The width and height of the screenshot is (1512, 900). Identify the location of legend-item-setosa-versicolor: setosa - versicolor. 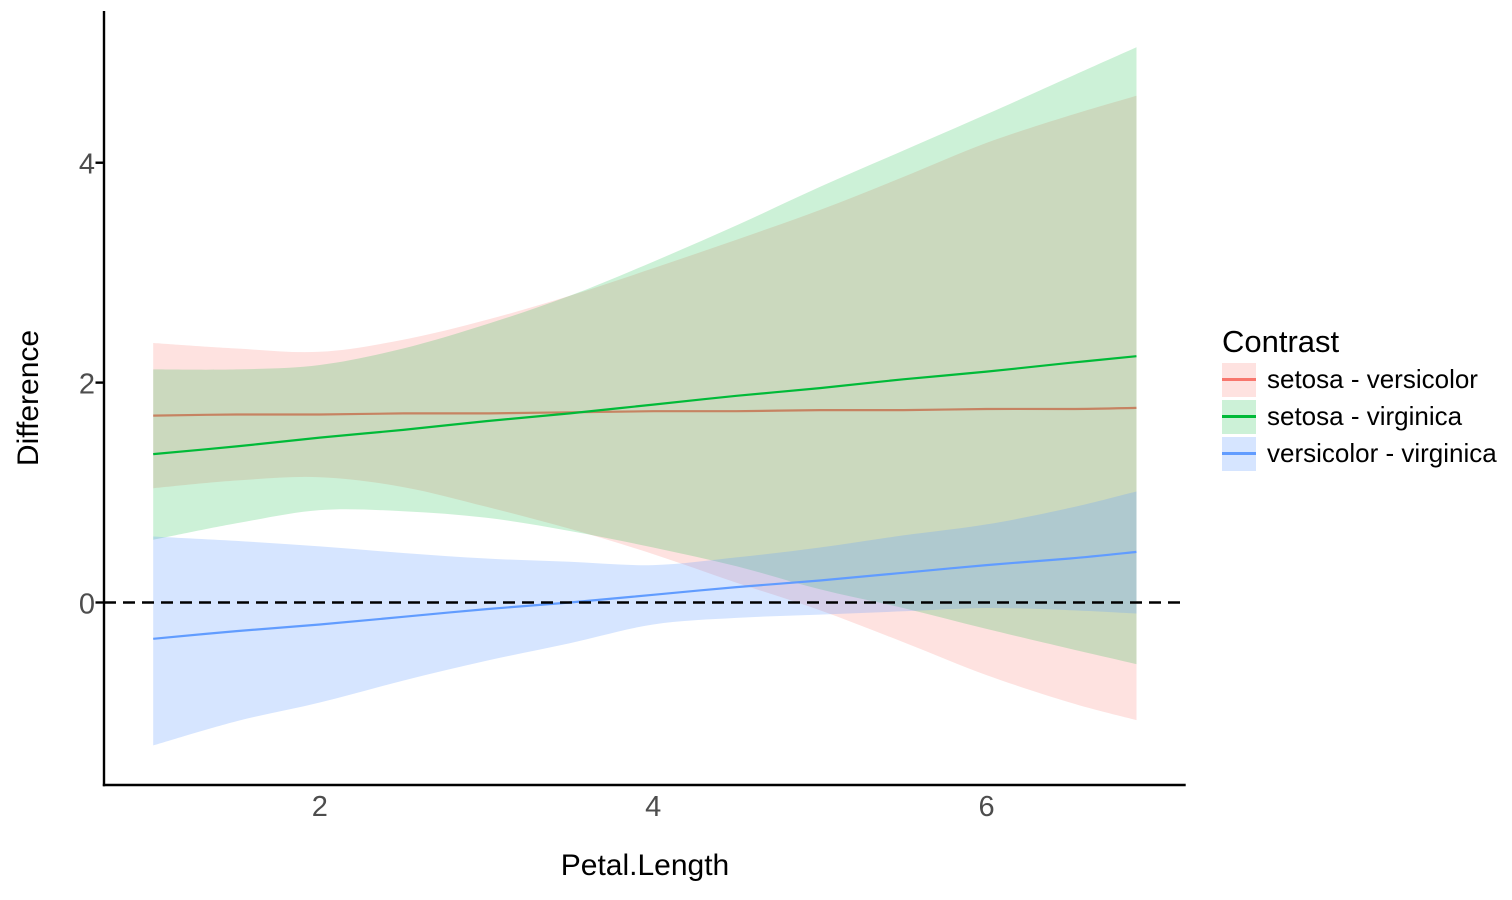
(1359, 379).